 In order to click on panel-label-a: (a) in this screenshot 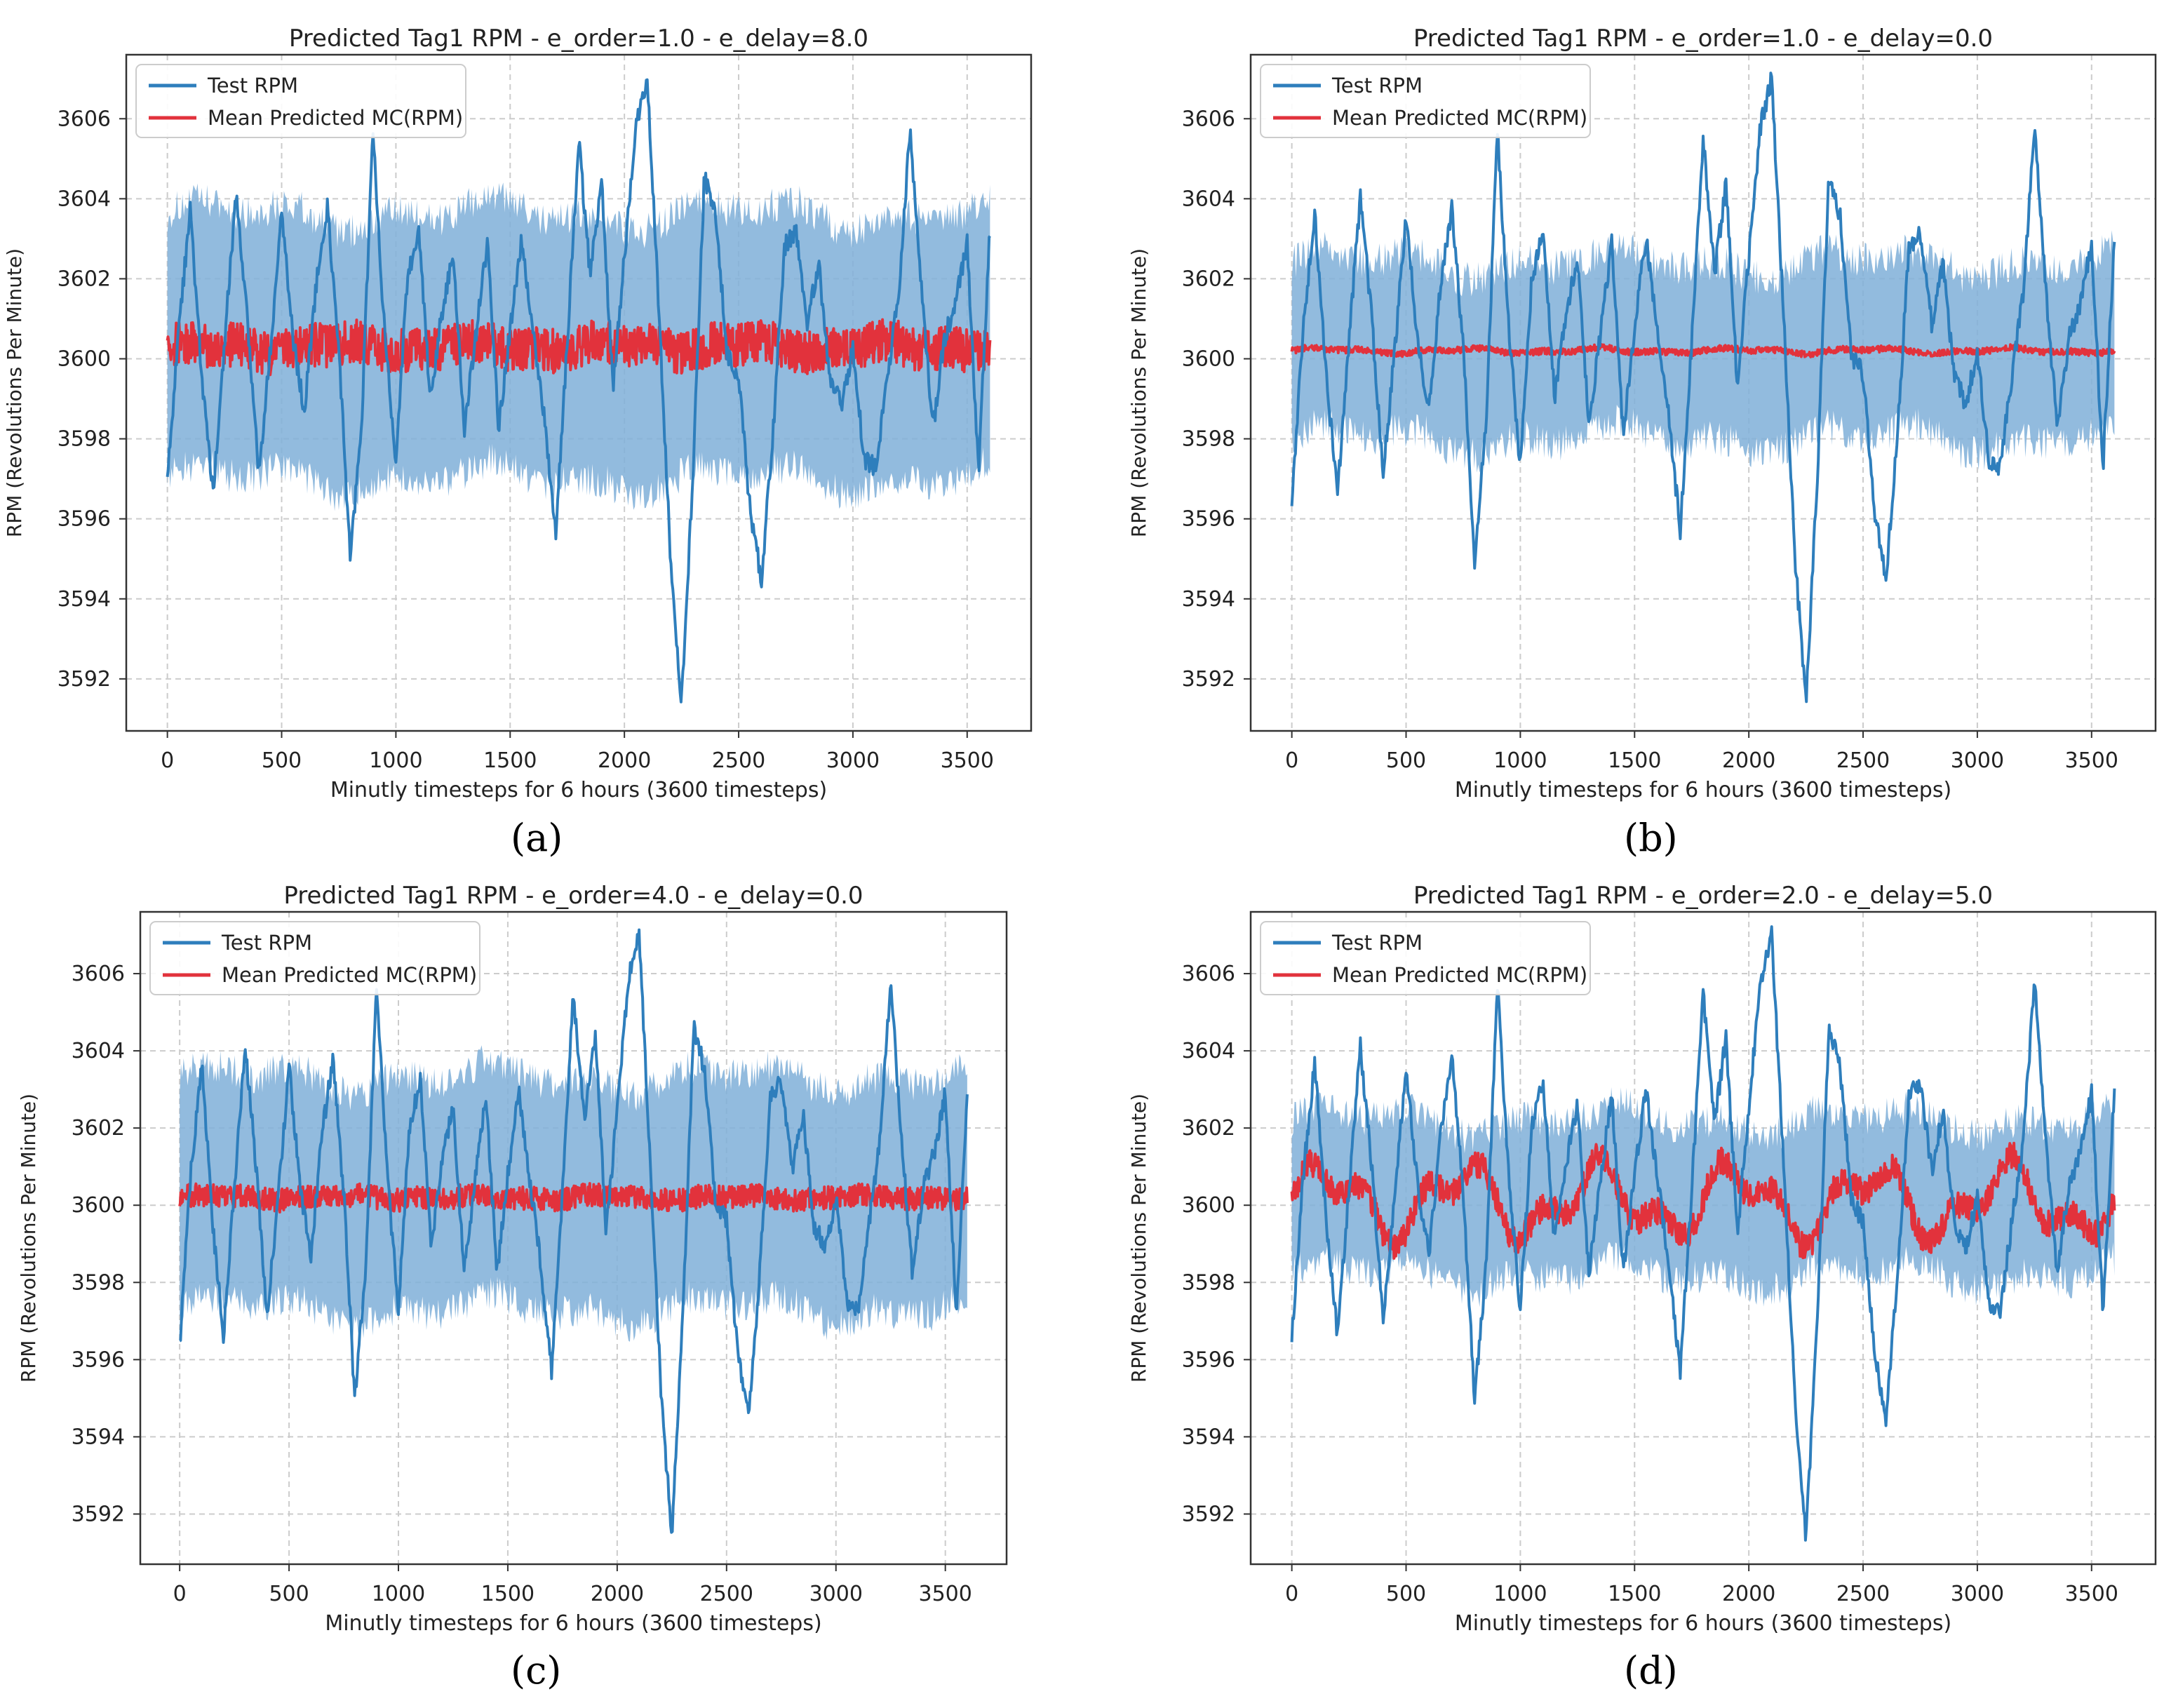, I will do `click(537, 838)`.